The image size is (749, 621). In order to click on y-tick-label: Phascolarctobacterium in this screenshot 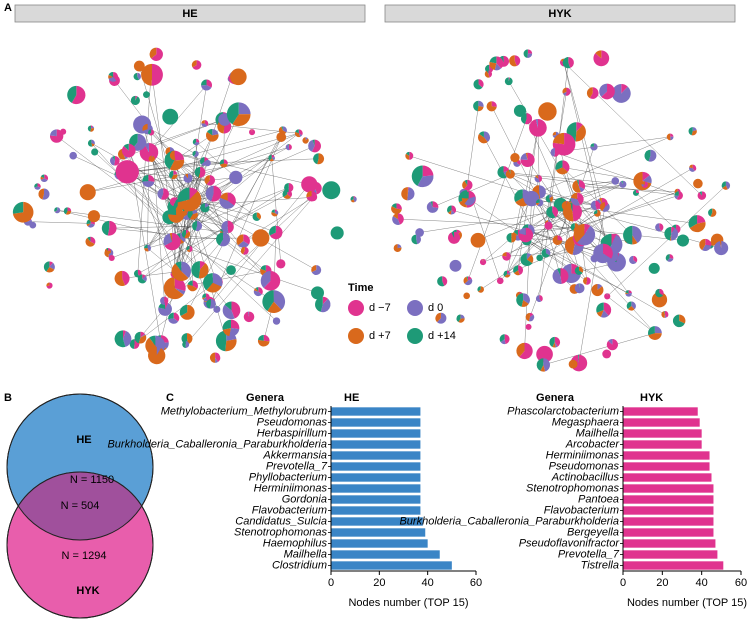, I will do `click(563, 411)`.